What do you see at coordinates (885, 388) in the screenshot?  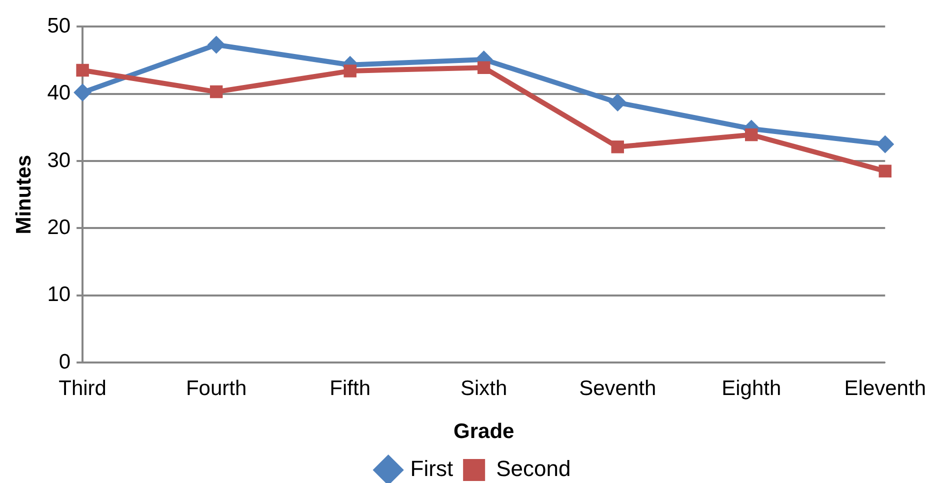 I see `x-tick-label: Eleventh` at bounding box center [885, 388].